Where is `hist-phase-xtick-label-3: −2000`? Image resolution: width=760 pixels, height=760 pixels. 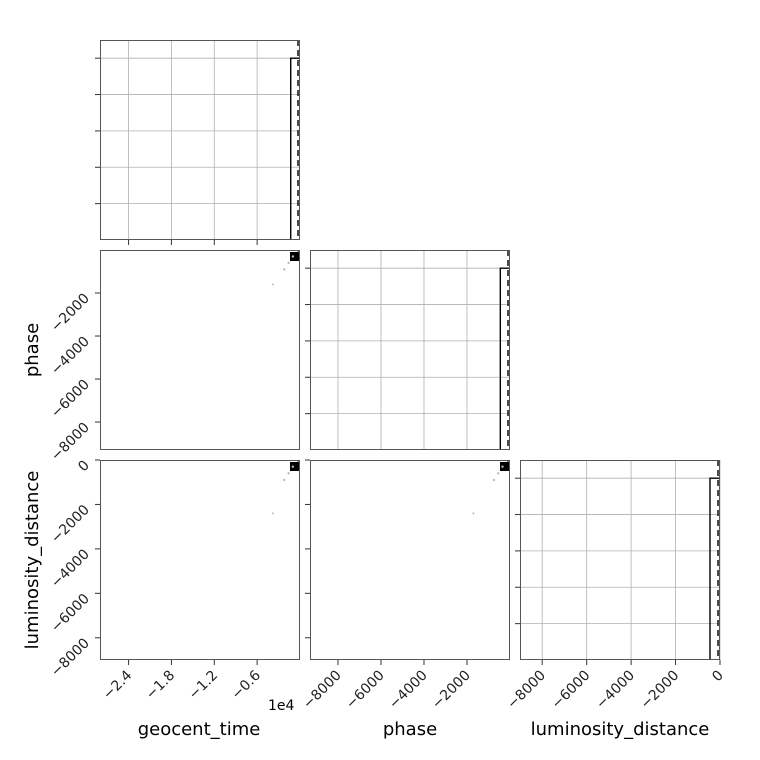 hist-phase-xtick-label-3: −2000 is located at coordinates (451, 690).